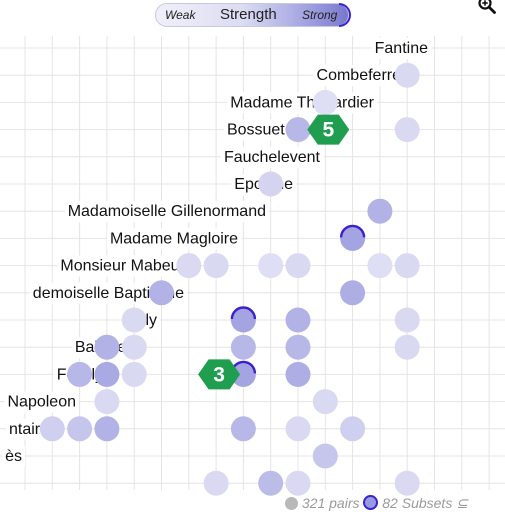  I want to click on strength-legend: Weak Strength Strong, so click(253, 15).